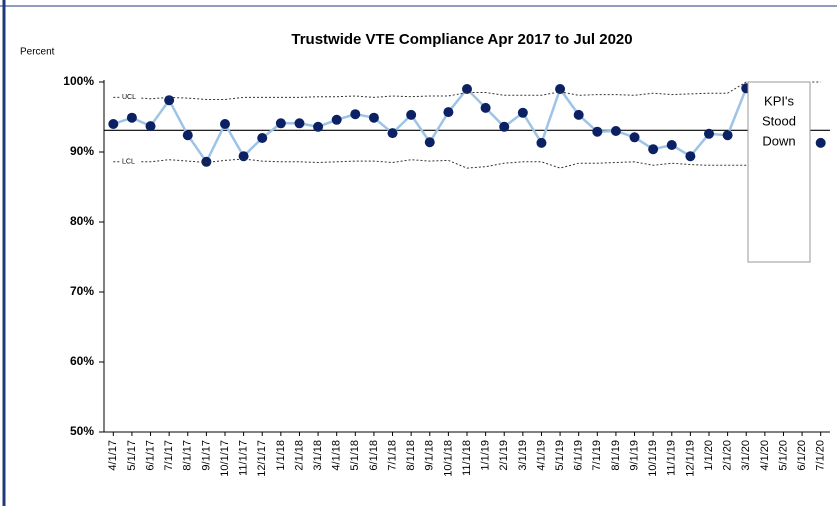 This screenshot has height=506, width=837. I want to click on y-axis-title: Percent, so click(37, 52).